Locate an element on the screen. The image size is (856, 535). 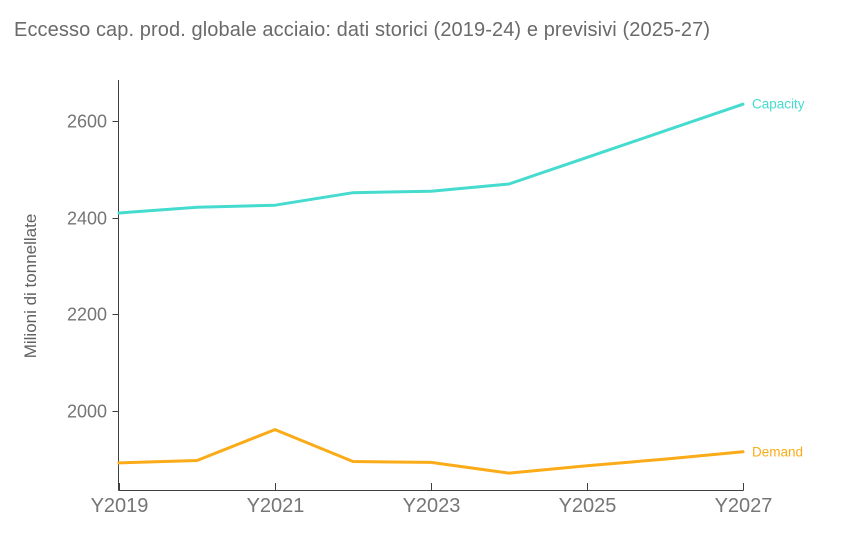
x-tick-label: Y2023 is located at coordinates (432, 506).